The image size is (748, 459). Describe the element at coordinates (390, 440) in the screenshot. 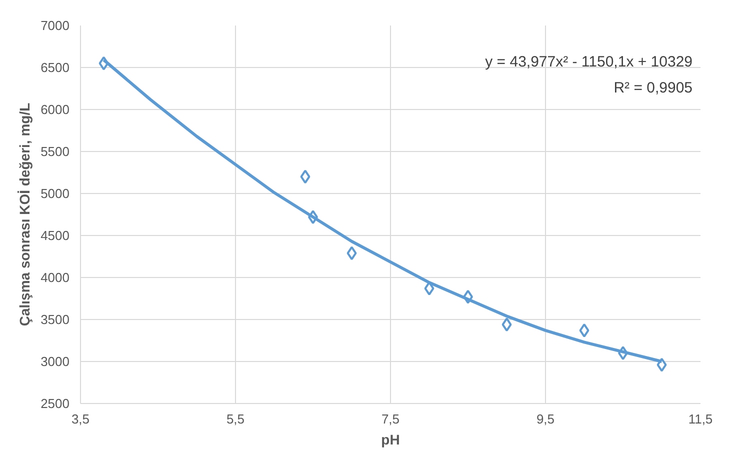

I see `x-axis-title: pH` at that location.